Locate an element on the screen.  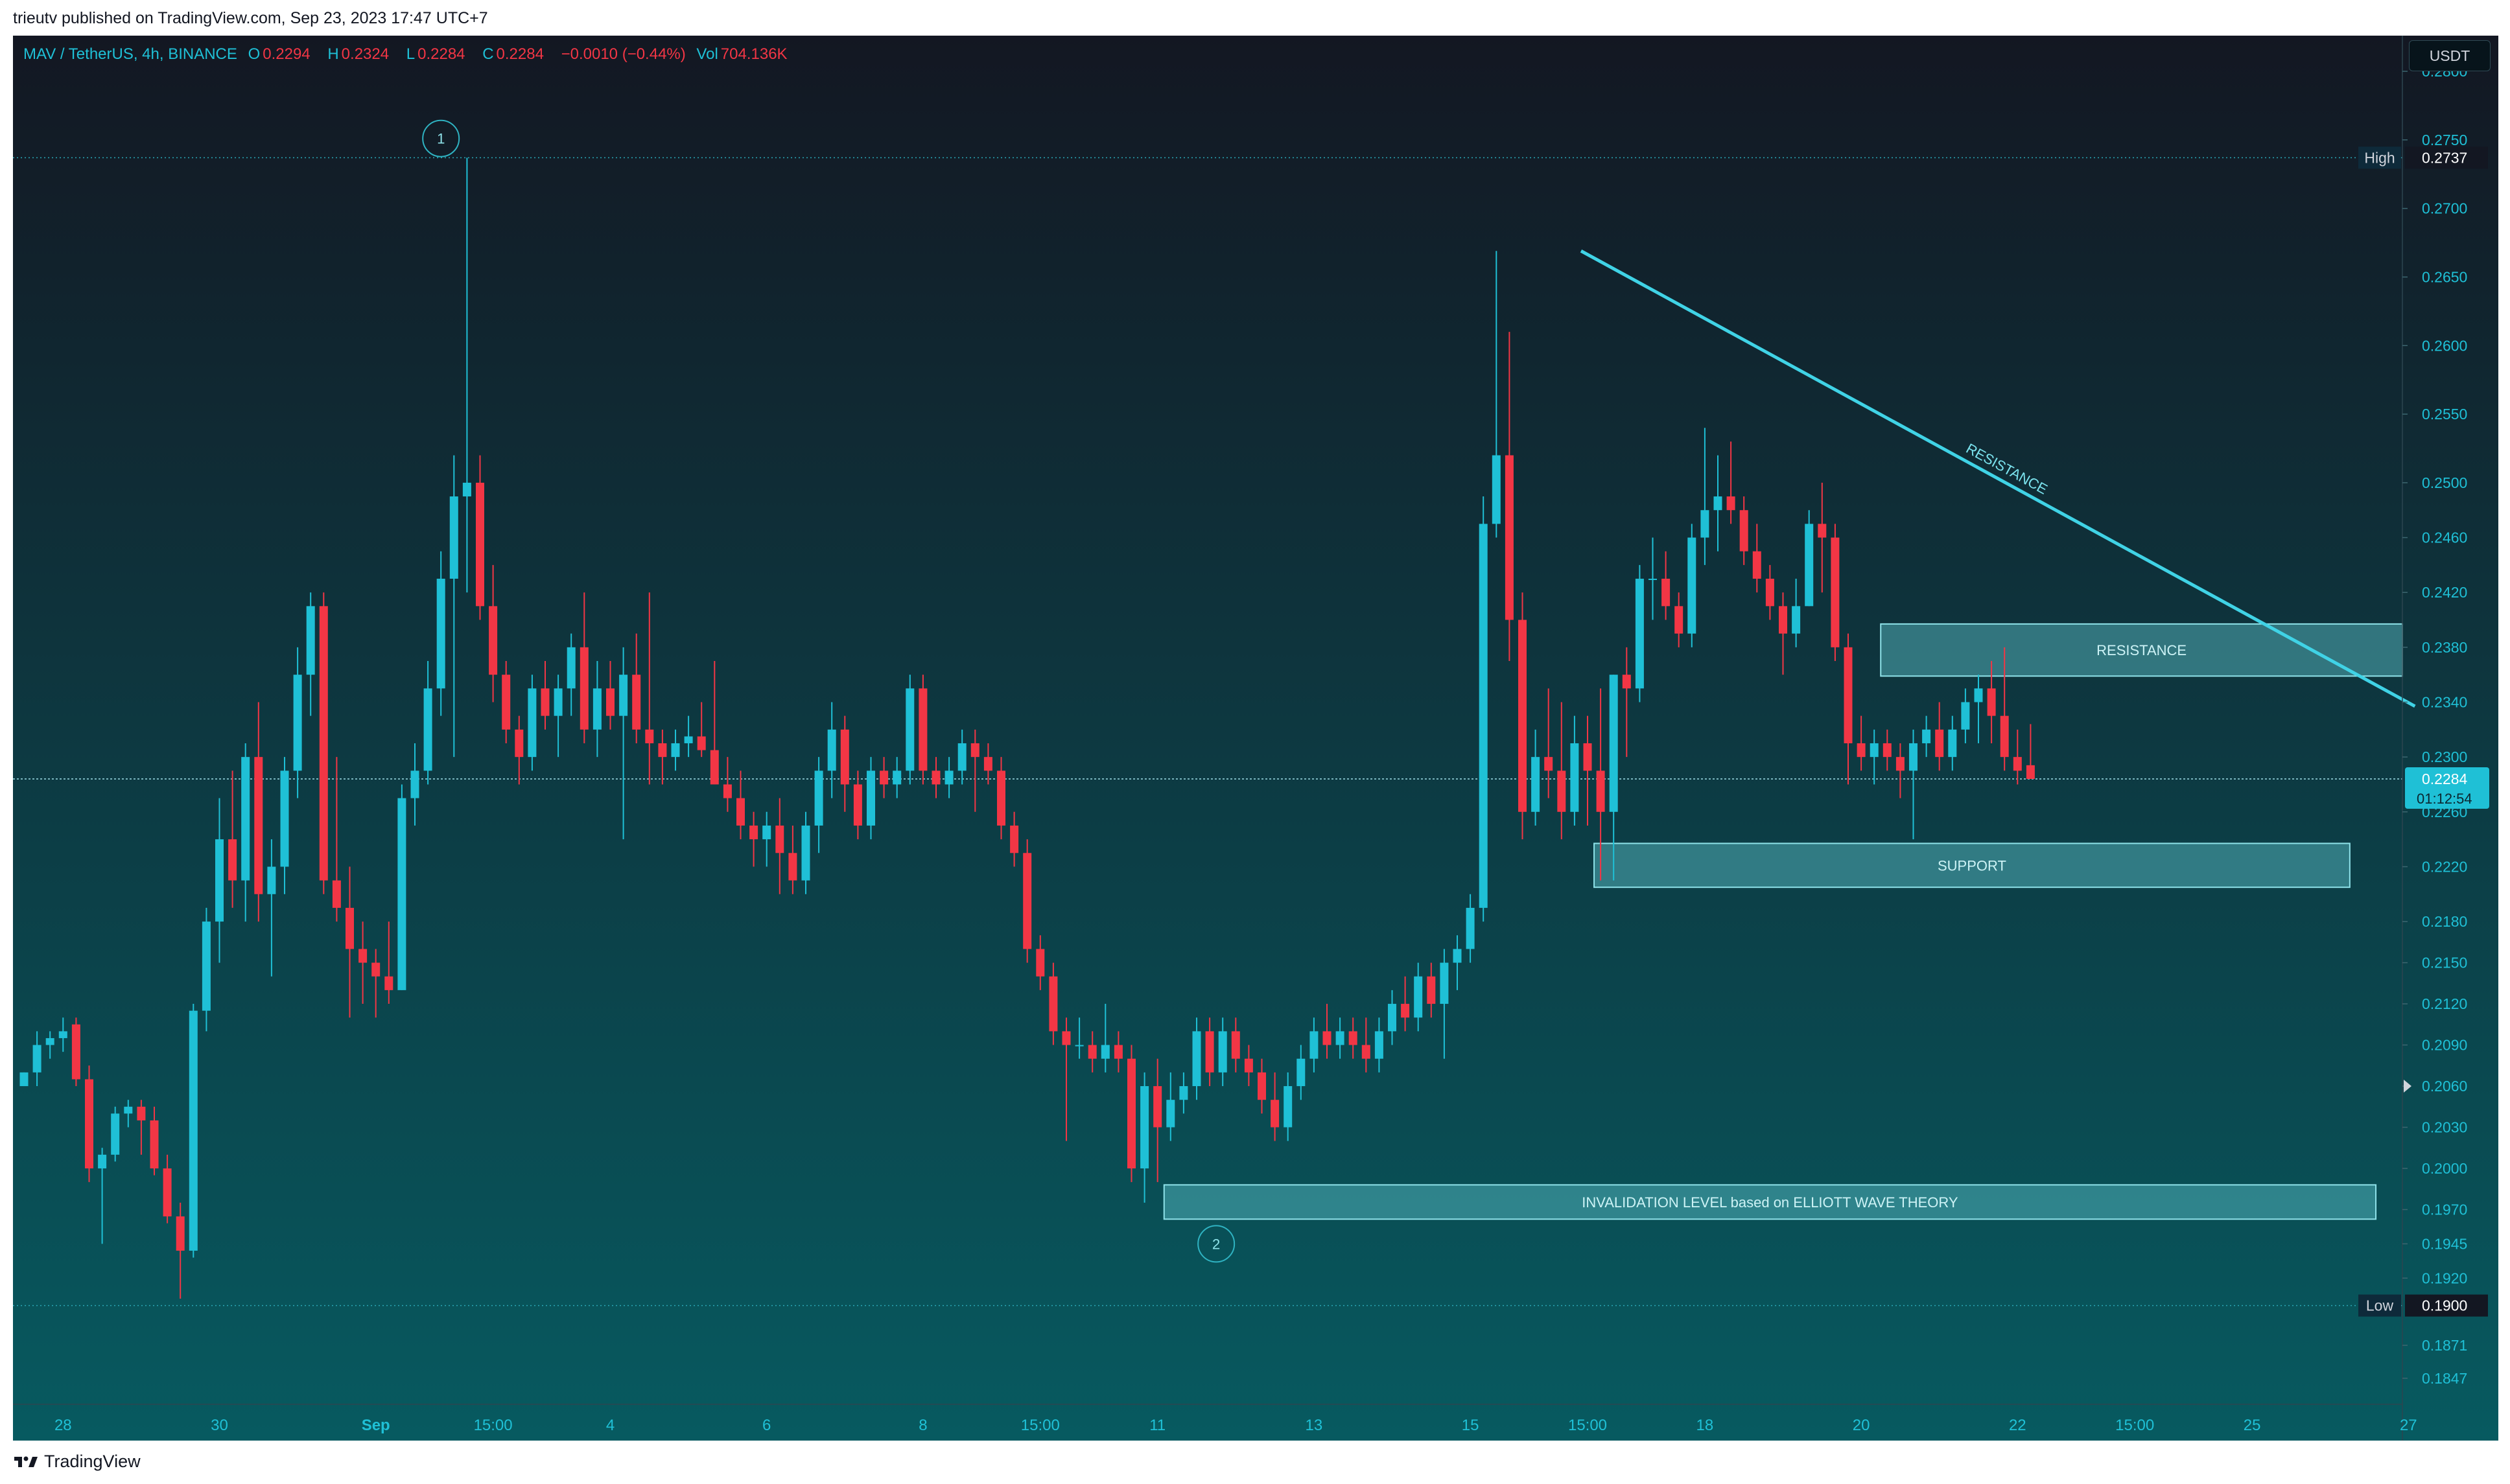
price-tick-label: 0.2060 is located at coordinates (2444, 1086).